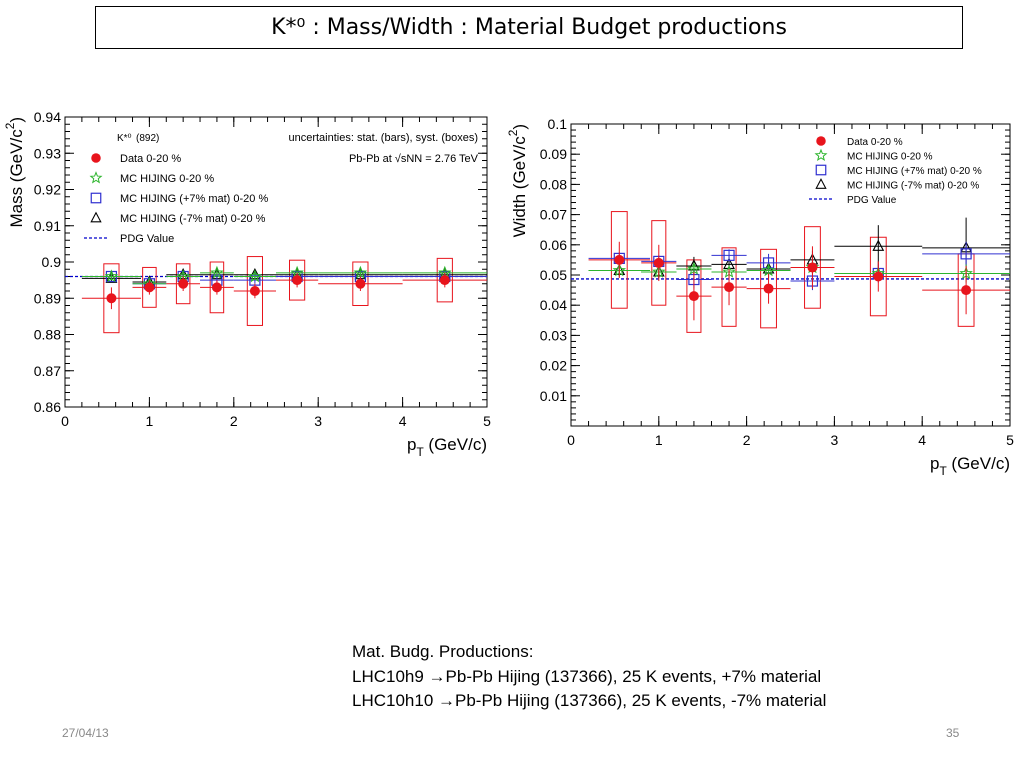 The height and width of the screenshot is (768, 1024). Describe the element at coordinates (517, 180) in the screenshot. I see `y-axis-title: Width (GeV/c2)` at that location.